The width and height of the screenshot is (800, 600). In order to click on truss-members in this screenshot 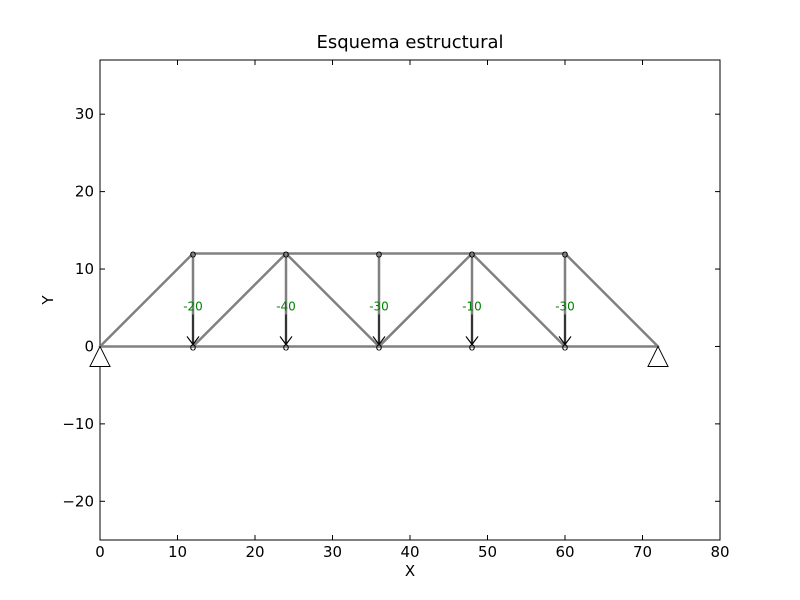, I will do `click(379, 300)`.